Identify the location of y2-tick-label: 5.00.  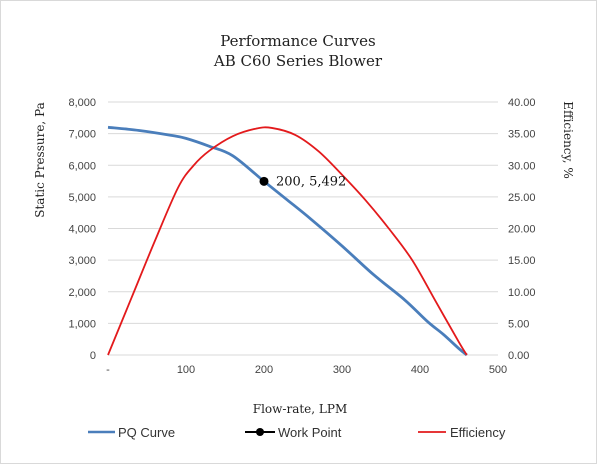
(518, 324).